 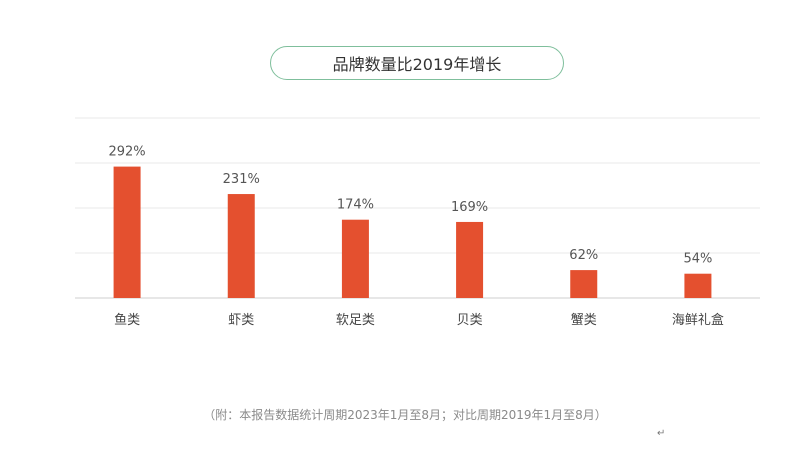 I want to click on data-label: 174%, so click(x=355, y=205).